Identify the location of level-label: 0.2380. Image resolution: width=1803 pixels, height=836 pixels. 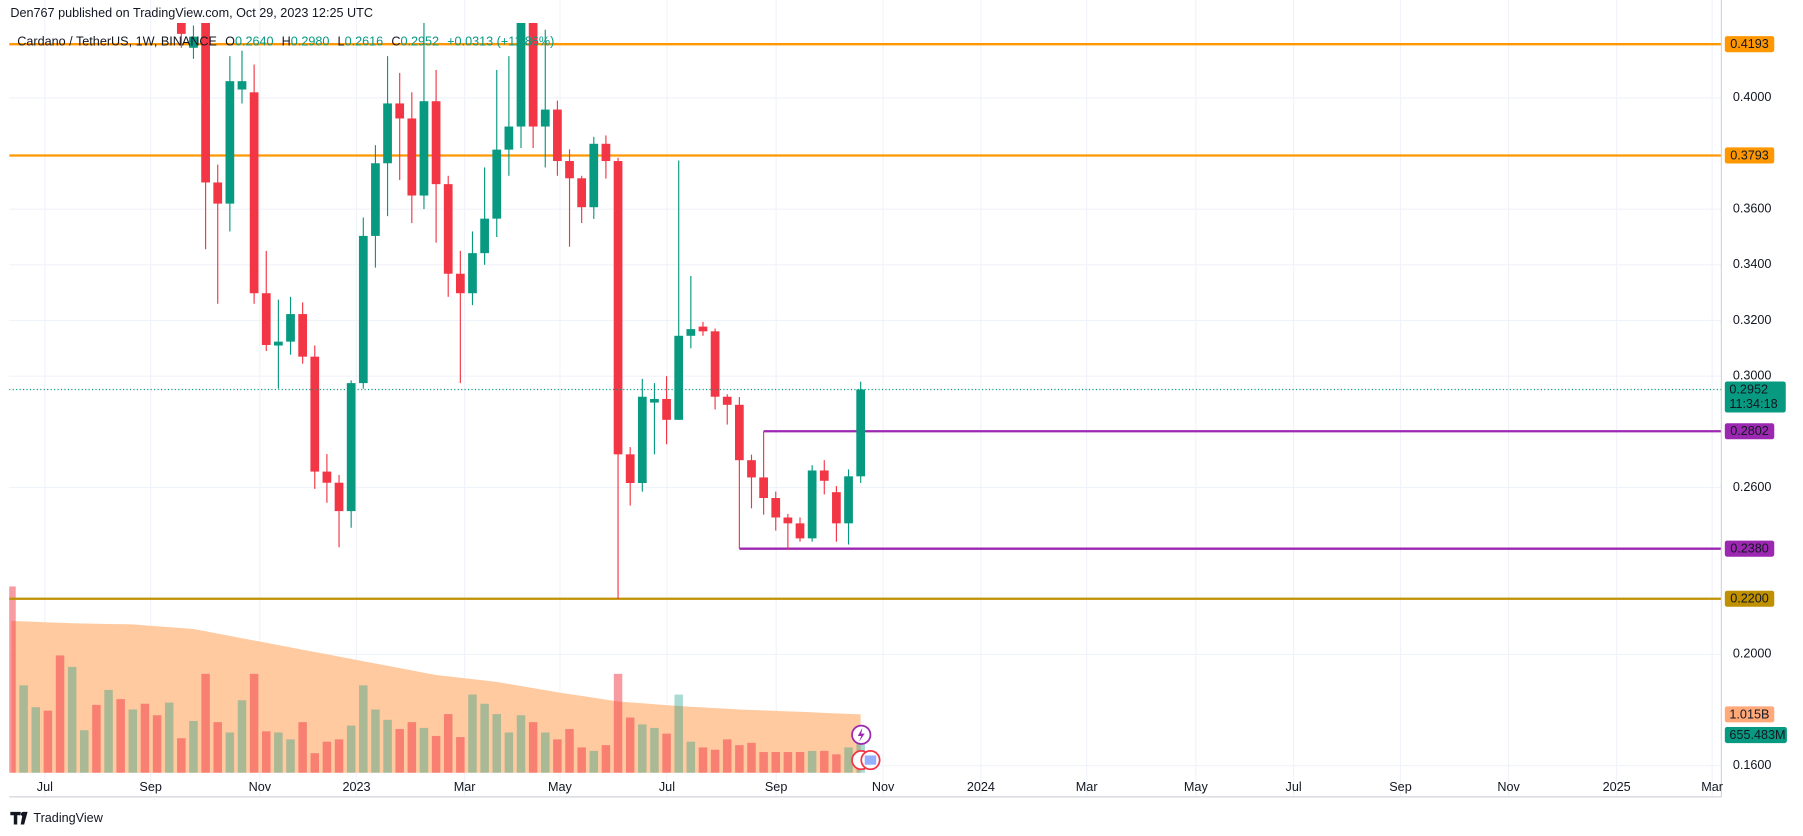
(1749, 549).